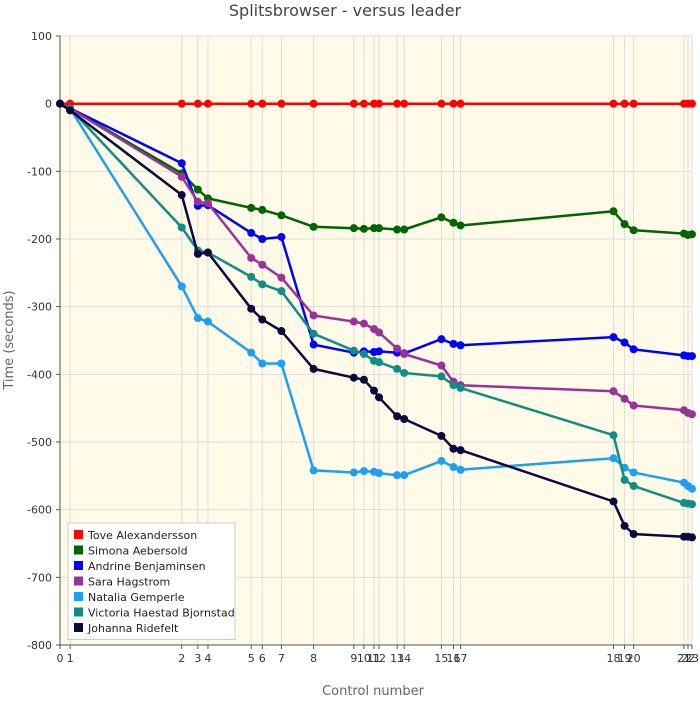 The width and height of the screenshot is (700, 709). What do you see at coordinates (138, 551) in the screenshot?
I see `legend-entry: Simona Aebersold` at bounding box center [138, 551].